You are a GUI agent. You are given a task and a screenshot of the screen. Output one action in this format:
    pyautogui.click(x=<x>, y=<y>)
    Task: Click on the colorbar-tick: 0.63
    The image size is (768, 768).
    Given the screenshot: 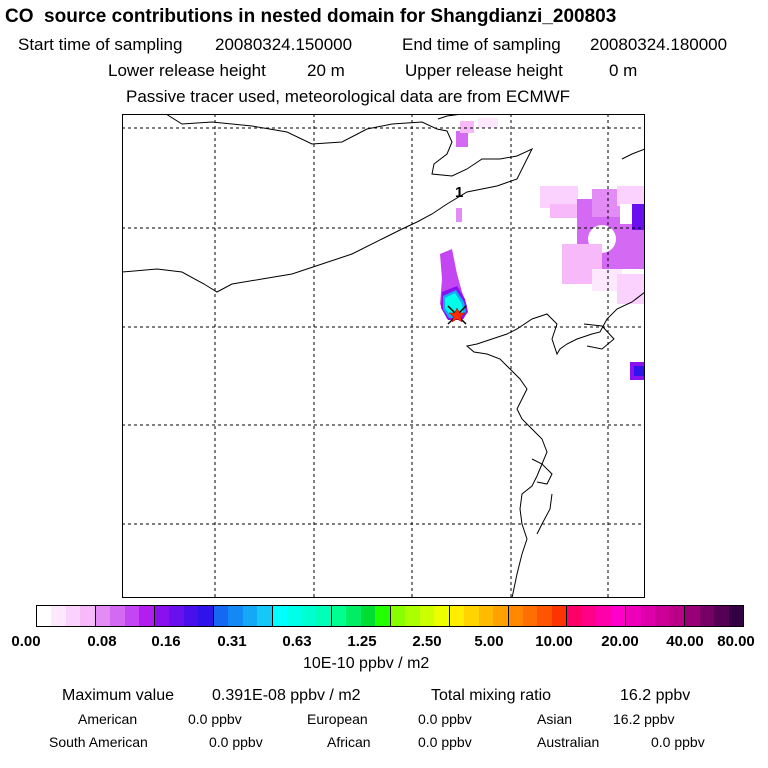 What is the action you would take?
    pyautogui.click(x=297, y=641)
    